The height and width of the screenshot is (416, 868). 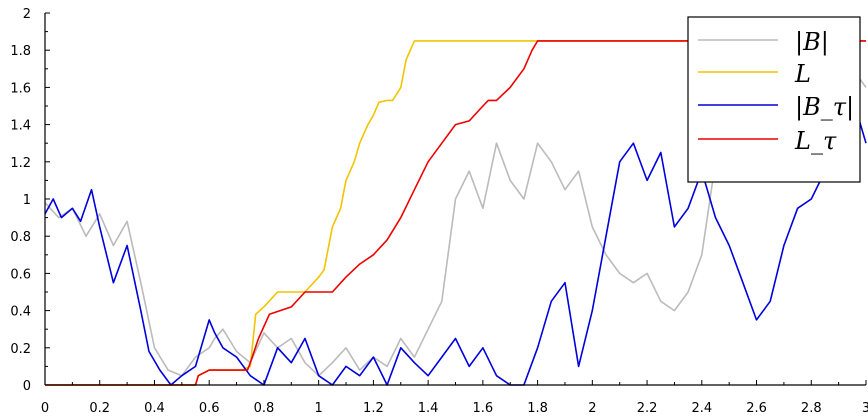 I want to click on x-tick-label: 0.8, so click(x=264, y=408).